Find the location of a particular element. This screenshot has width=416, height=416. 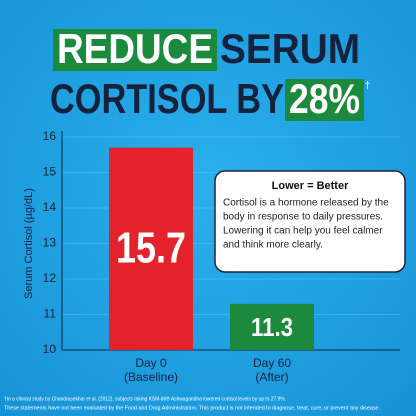

y-tick-label: 16 is located at coordinates (50, 136).